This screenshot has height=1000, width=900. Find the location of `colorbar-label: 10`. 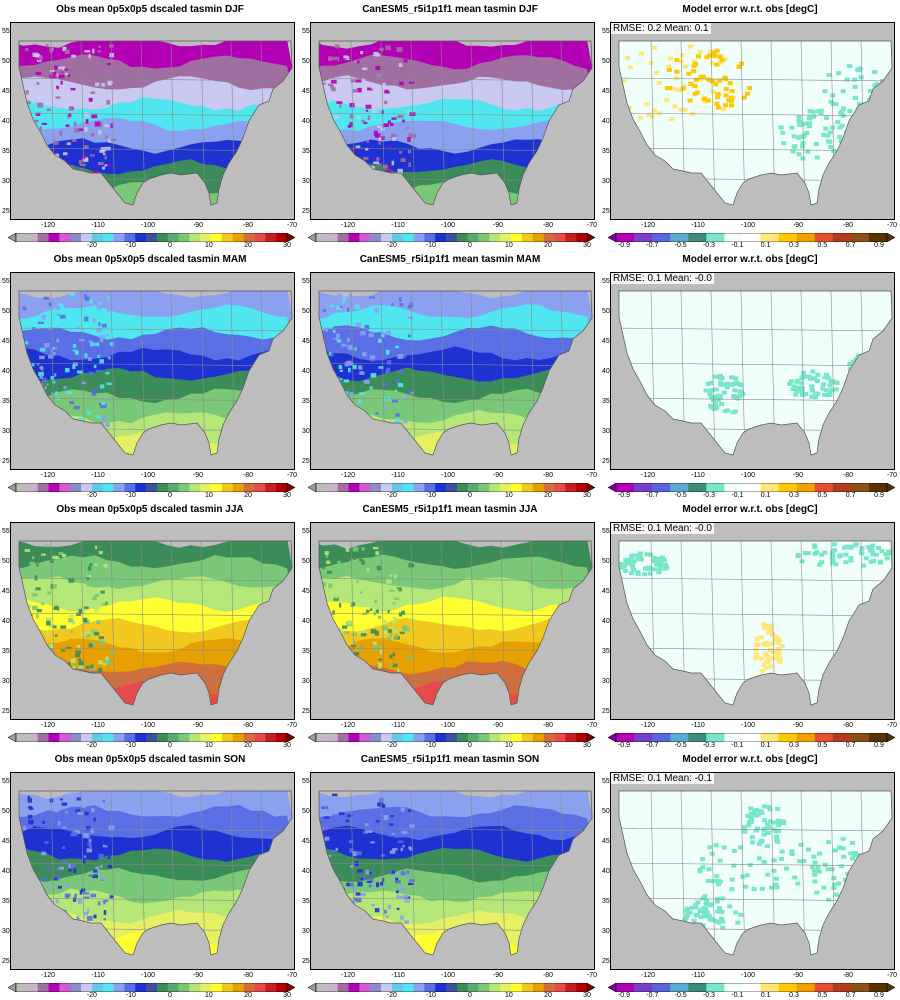

colorbar-label: 10 is located at coordinates (509, 745).